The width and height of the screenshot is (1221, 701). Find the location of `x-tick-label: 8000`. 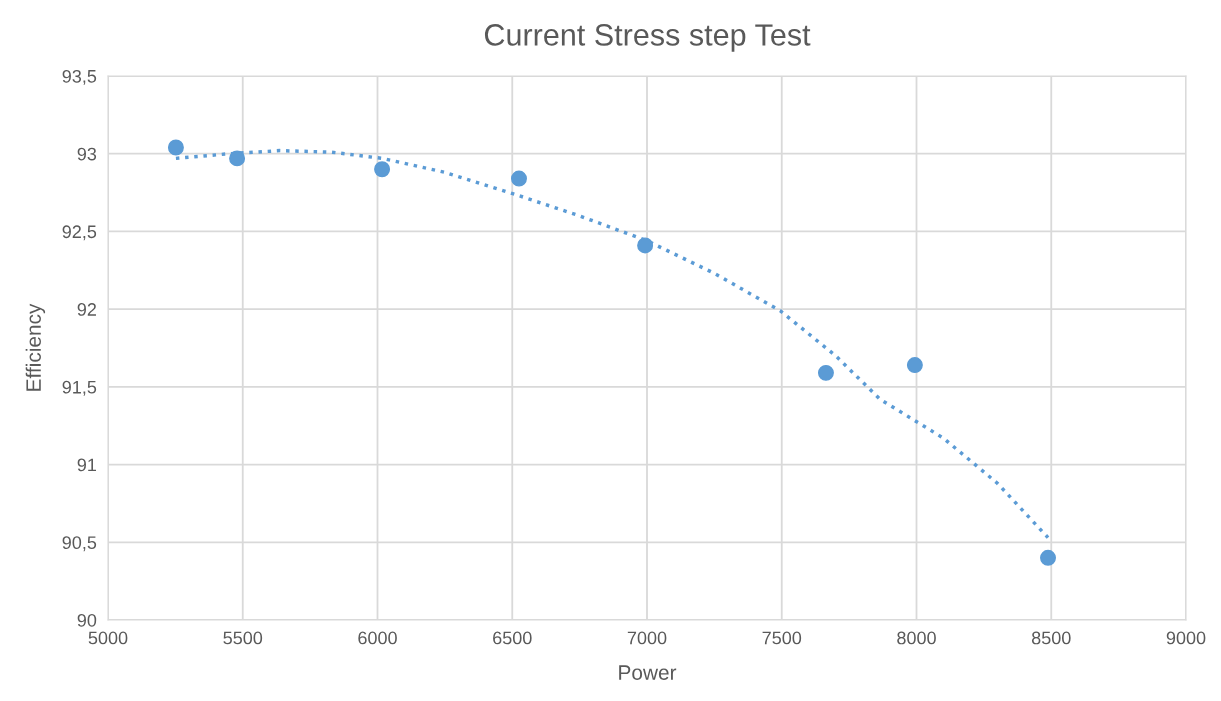

x-tick-label: 8000 is located at coordinates (916, 638).